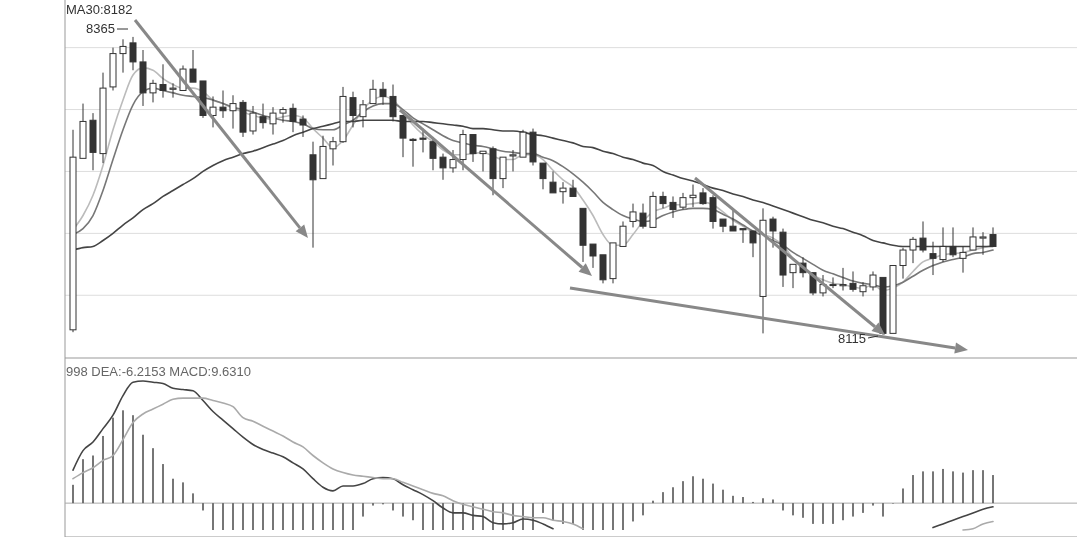 This screenshot has height=537, width=1077. I want to click on chart-title: MA30:8182, so click(99, 9).